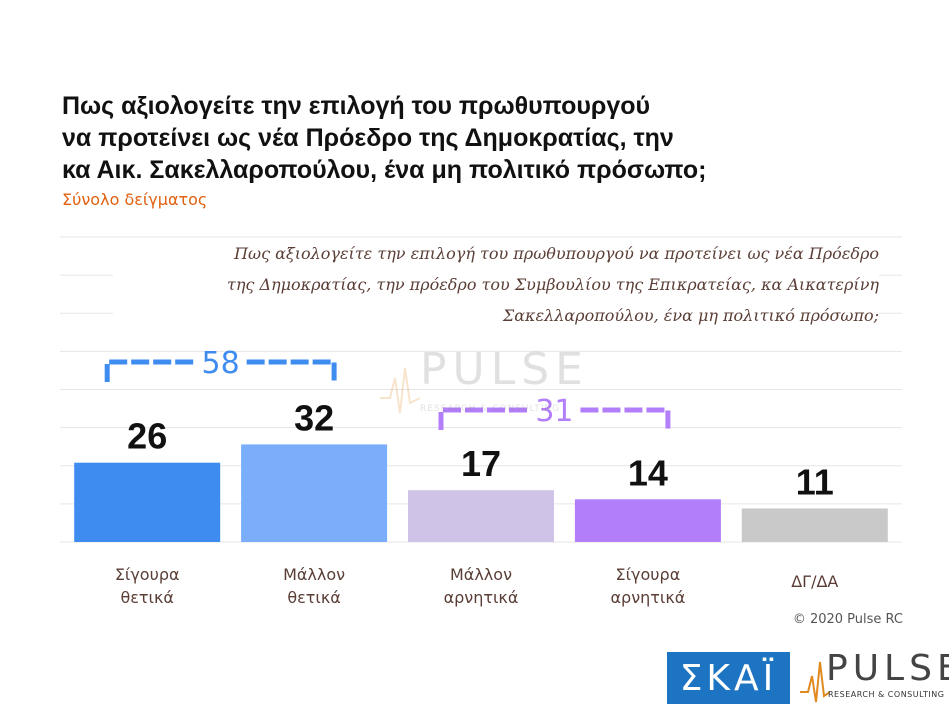 This screenshot has width=949, height=713. Describe the element at coordinates (147, 436) in the screenshot. I see `data-label: 26` at that location.